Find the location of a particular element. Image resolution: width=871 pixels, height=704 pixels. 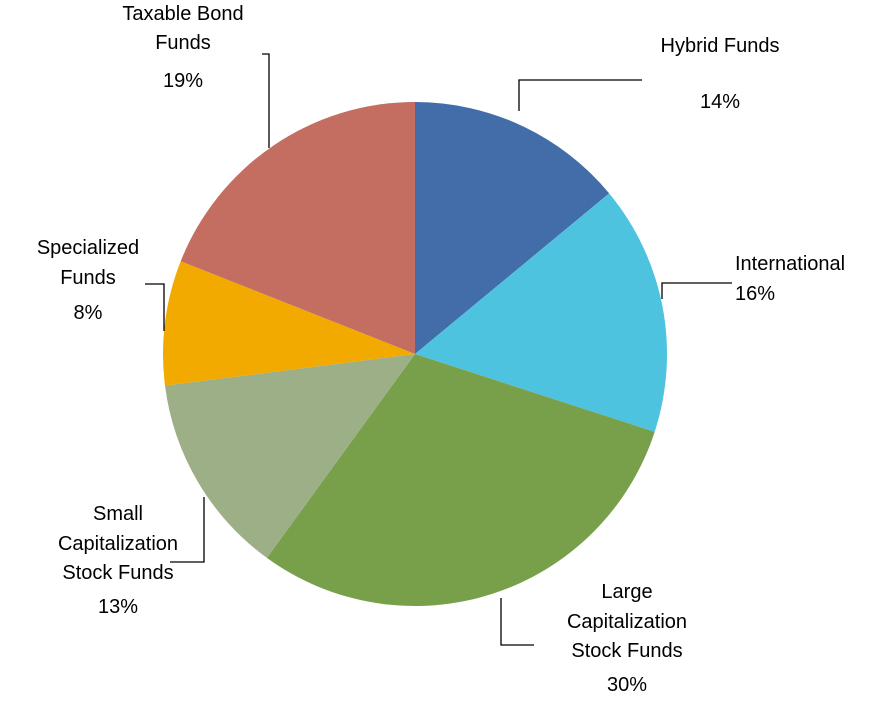

value-label-taxable-bond-funds: 19% is located at coordinates (183, 81).